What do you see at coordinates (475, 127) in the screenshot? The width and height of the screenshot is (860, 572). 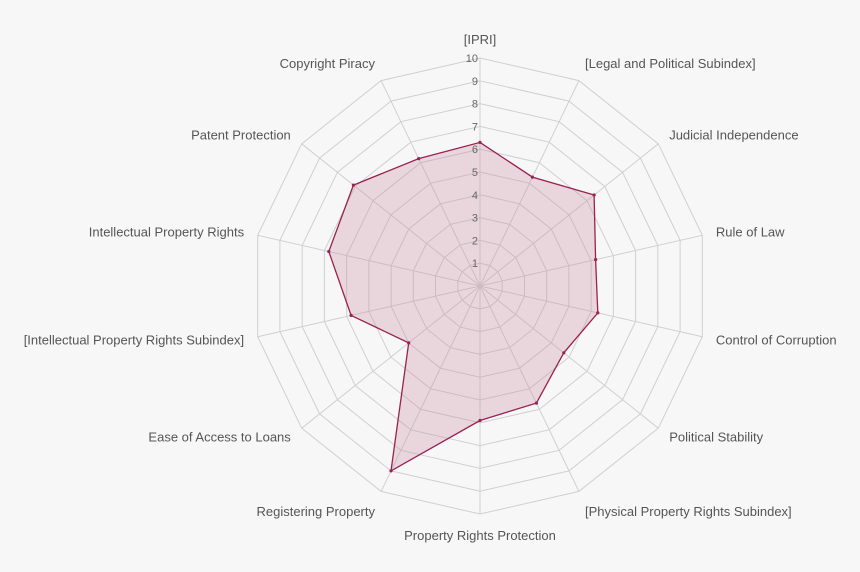 I see `tick-label-7: 7` at bounding box center [475, 127].